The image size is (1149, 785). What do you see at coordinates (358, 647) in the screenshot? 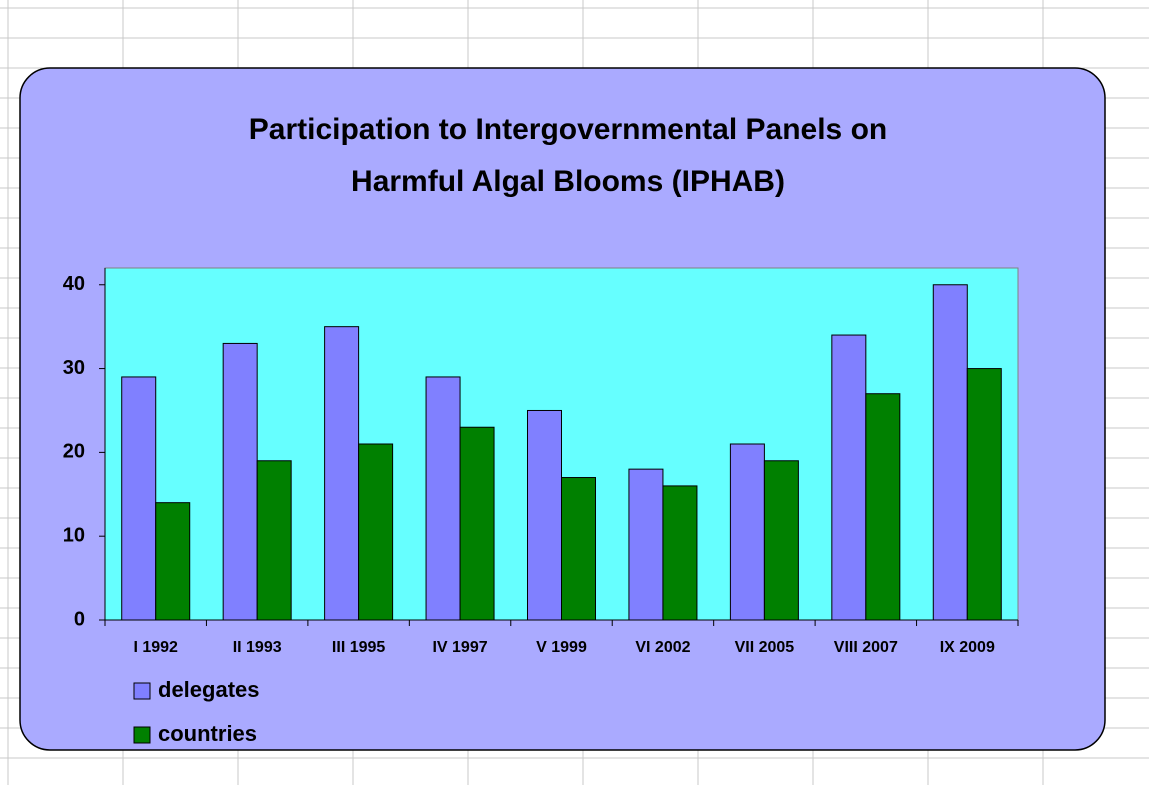
I see `x-tick-label: III 1995` at bounding box center [358, 647].